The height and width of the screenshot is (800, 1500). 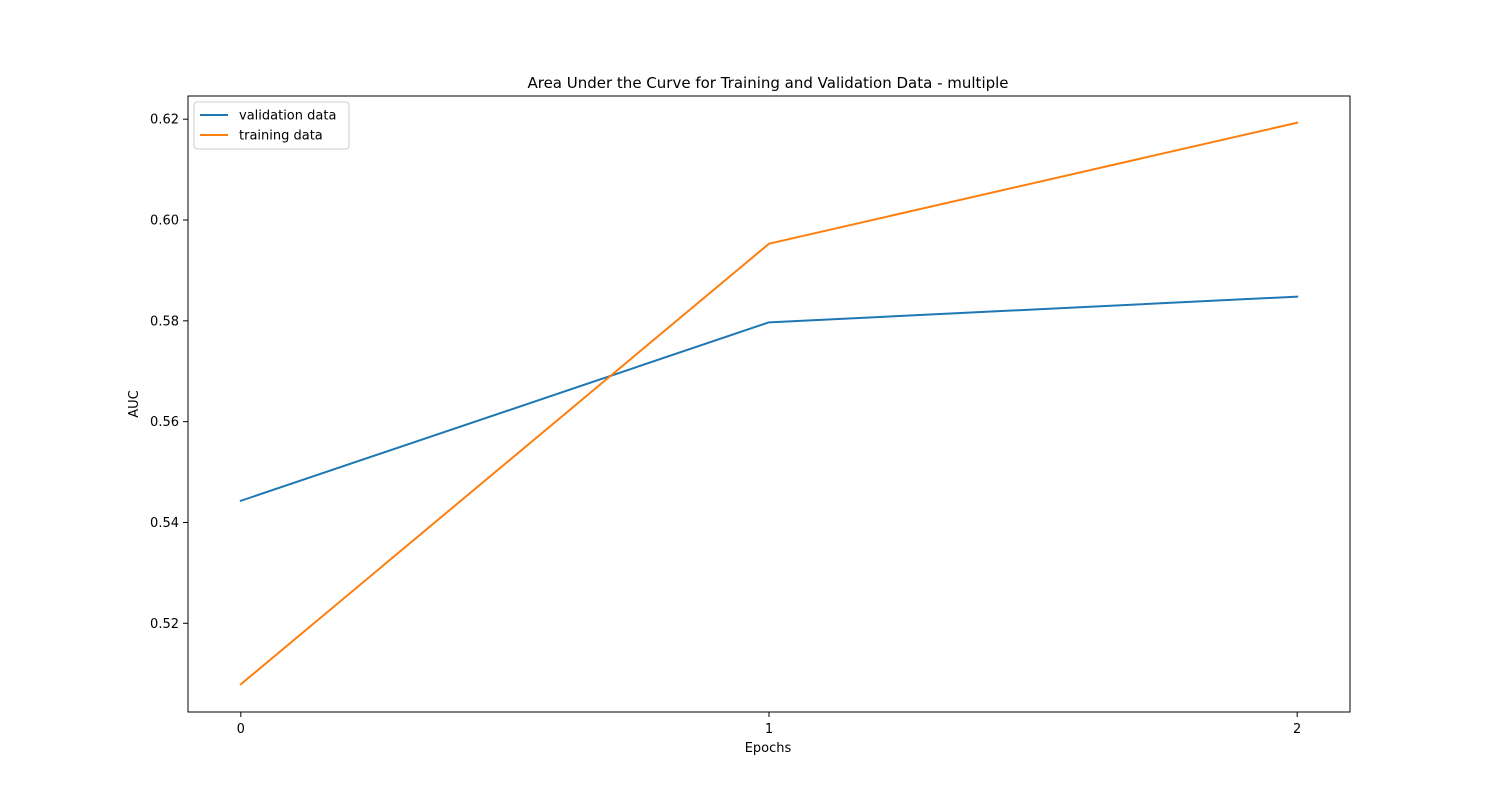 I want to click on legend: validation data training data, so click(x=271, y=125).